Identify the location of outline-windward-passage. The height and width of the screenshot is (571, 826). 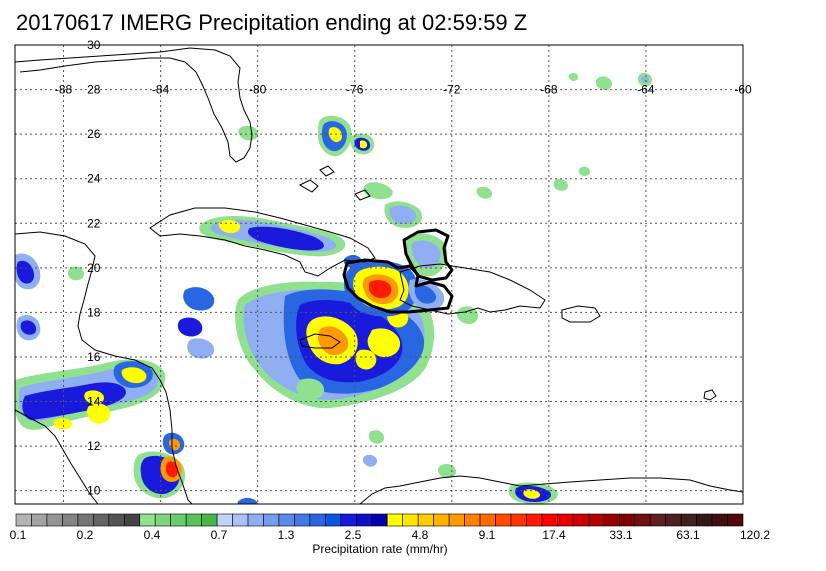
(398, 286).